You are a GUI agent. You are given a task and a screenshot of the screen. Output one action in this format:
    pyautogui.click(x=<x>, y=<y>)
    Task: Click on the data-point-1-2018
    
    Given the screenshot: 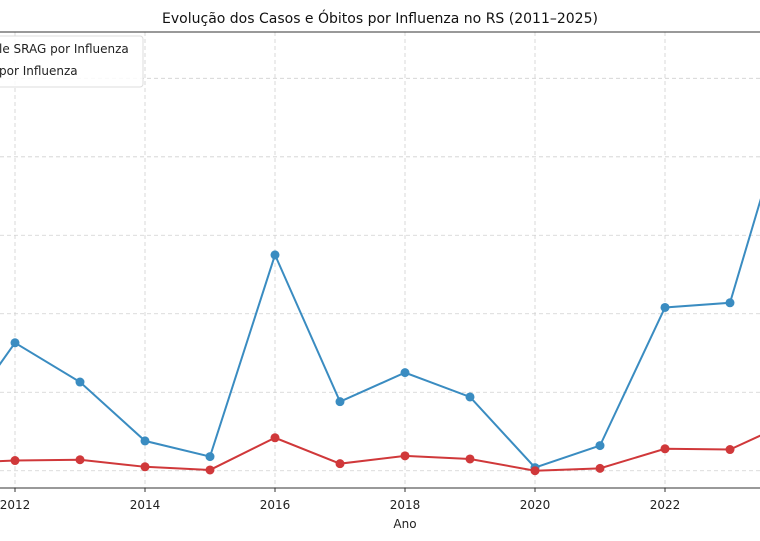 What is the action you would take?
    pyautogui.click(x=405, y=456)
    